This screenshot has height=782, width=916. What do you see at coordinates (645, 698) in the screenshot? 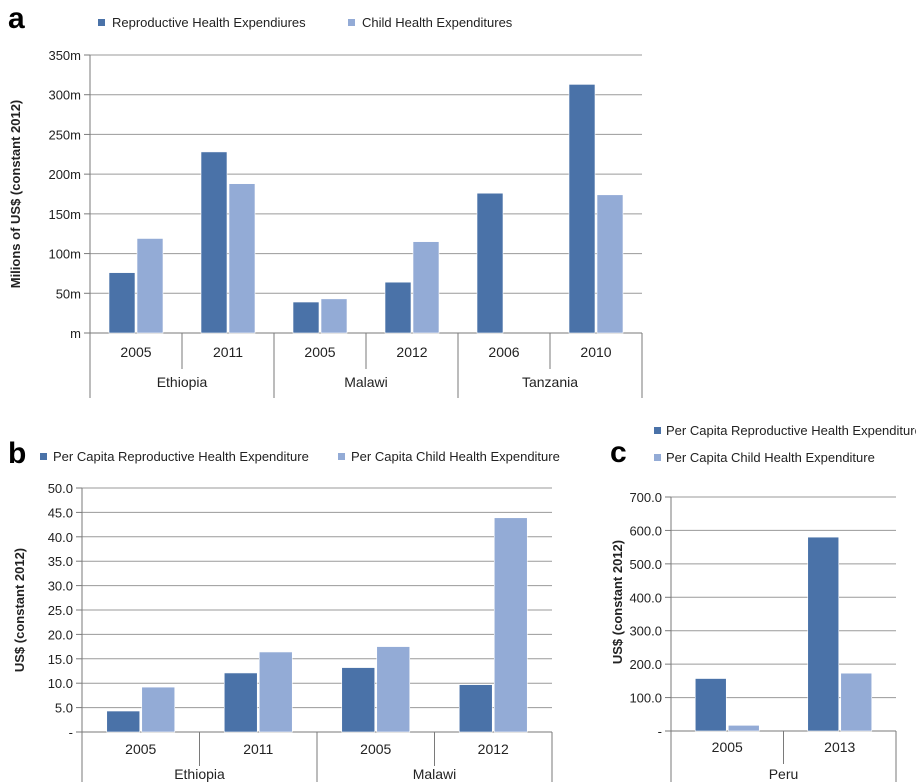
I see `y-tick-label: 100.0` at bounding box center [645, 698].